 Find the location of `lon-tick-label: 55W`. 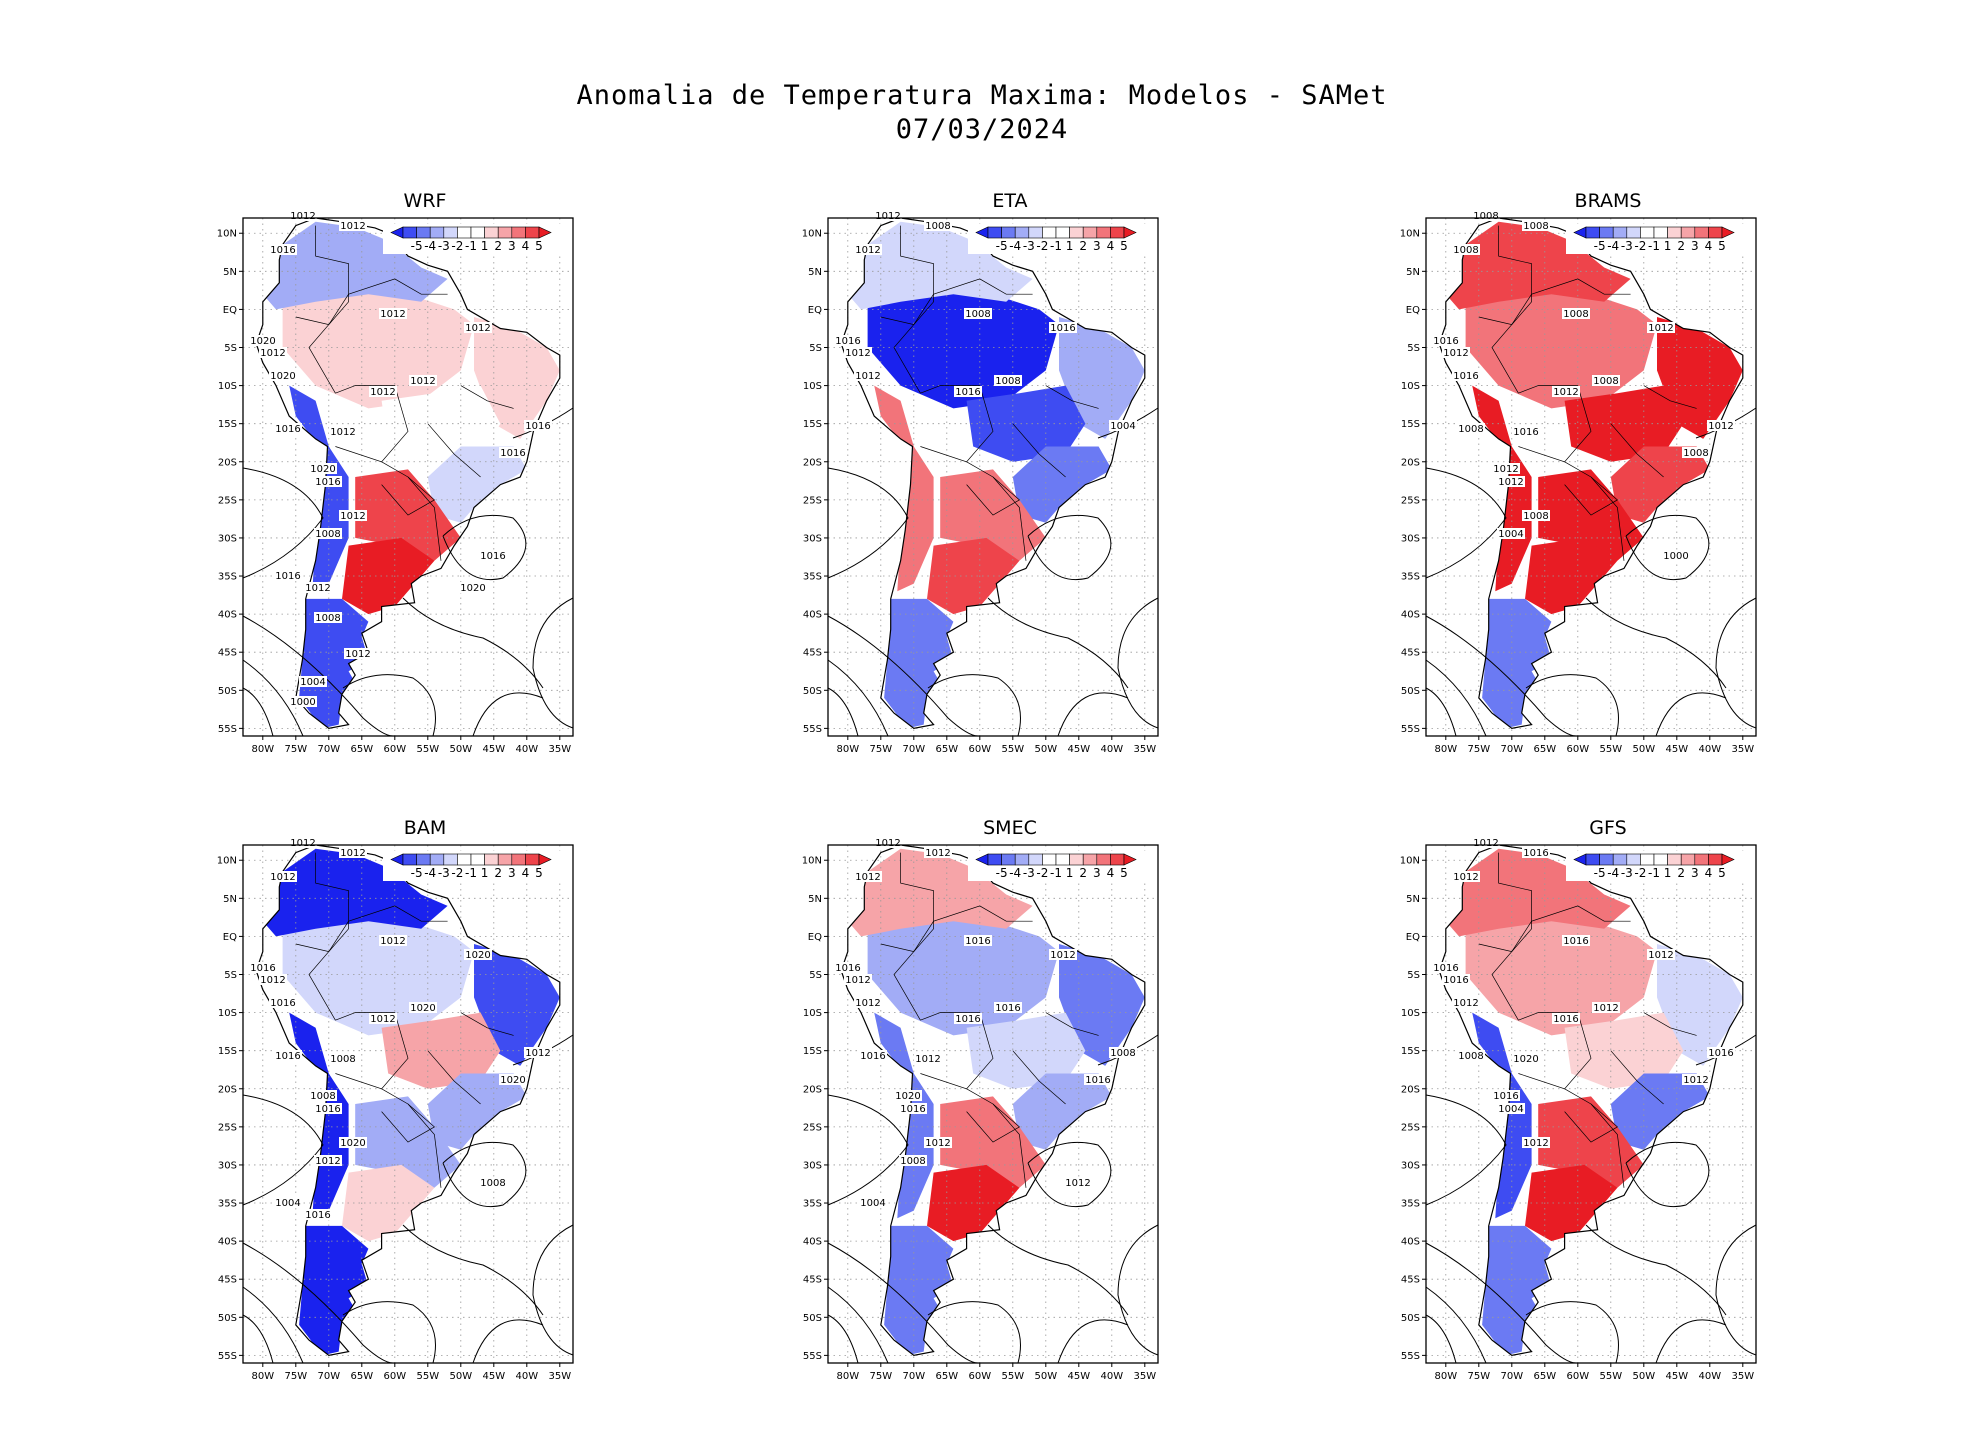

lon-tick-label: 55W is located at coordinates (1012, 1376).